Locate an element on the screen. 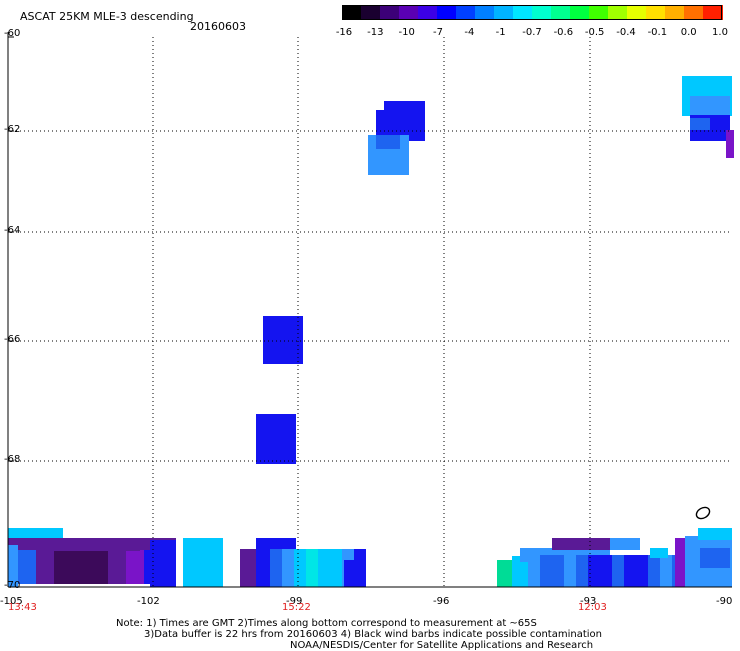 The height and width of the screenshot is (651, 740). x-tick-label: -90 is located at coordinates (724, 601).